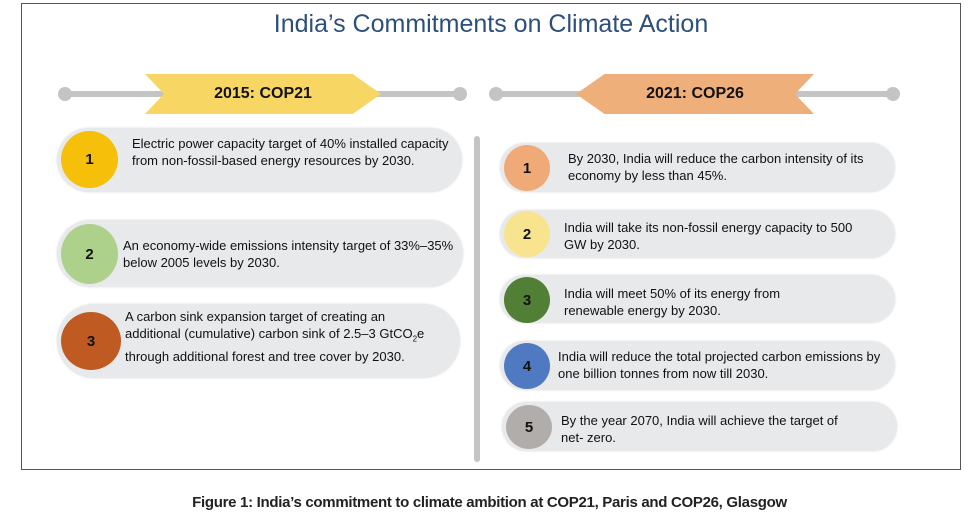  What do you see at coordinates (263, 94) in the screenshot?
I see `cop21-banner: 2015: COP21` at bounding box center [263, 94].